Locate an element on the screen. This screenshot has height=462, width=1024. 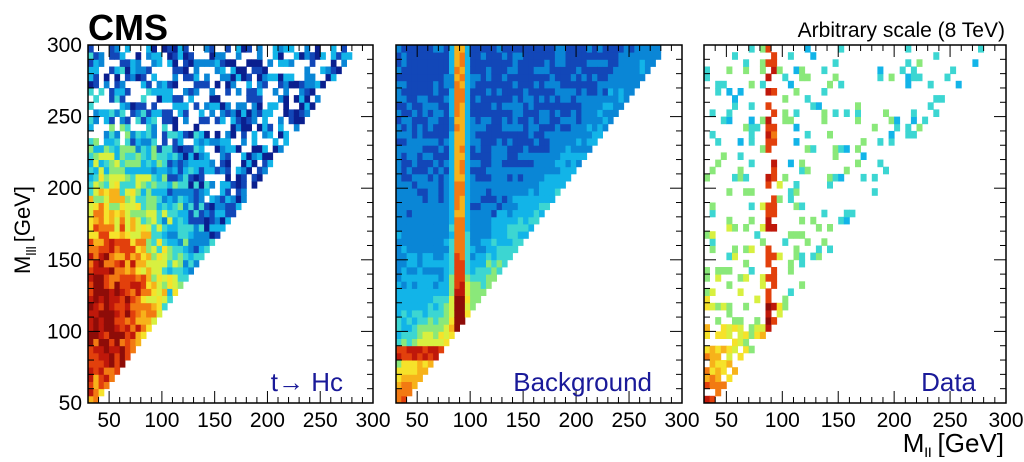
y-tick-label: 150 is located at coordinates (64, 260).